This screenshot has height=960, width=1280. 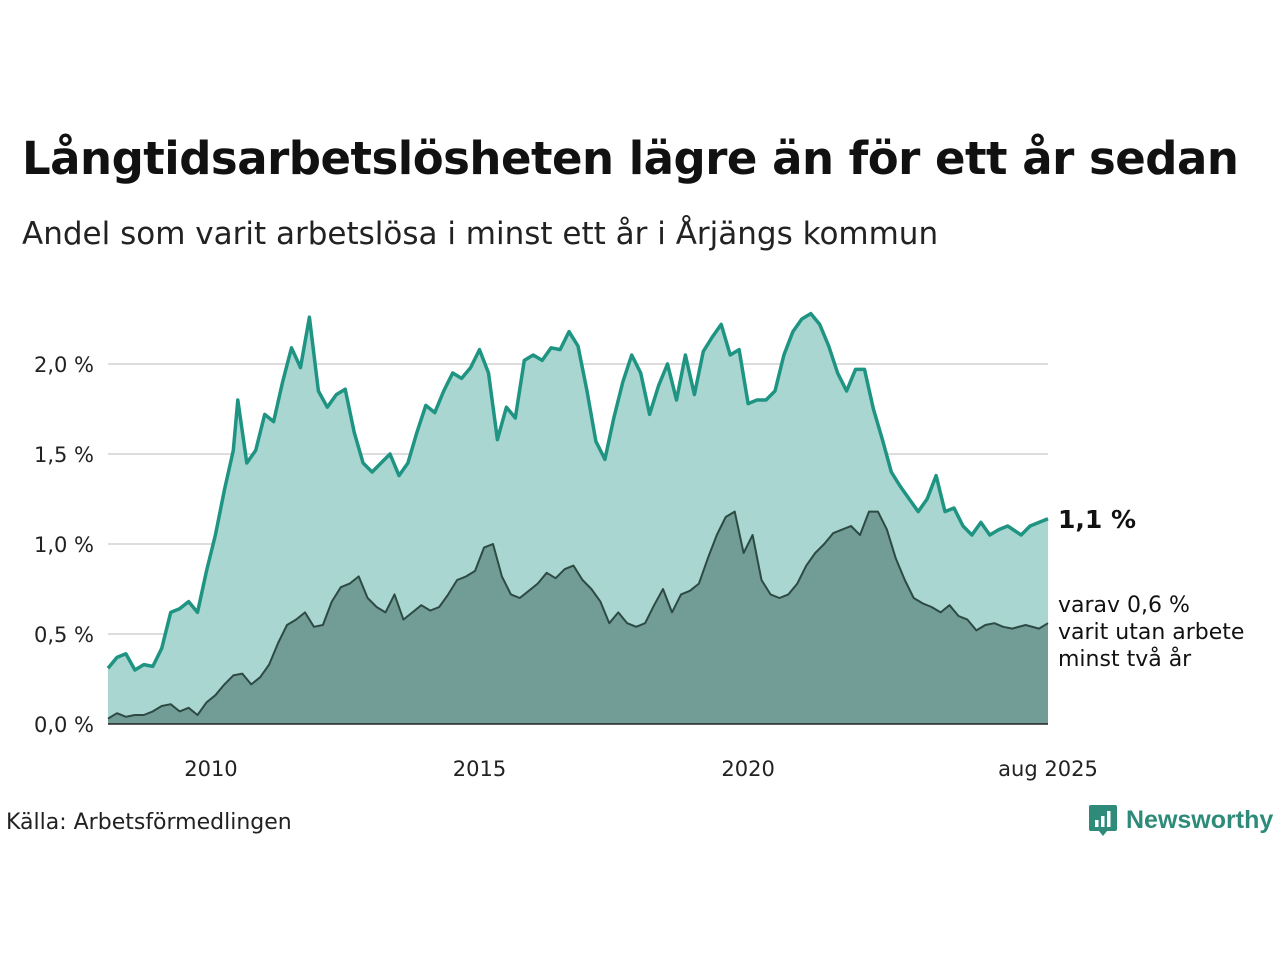 I want to click on x-tick-label: 2010, so click(x=210, y=769).